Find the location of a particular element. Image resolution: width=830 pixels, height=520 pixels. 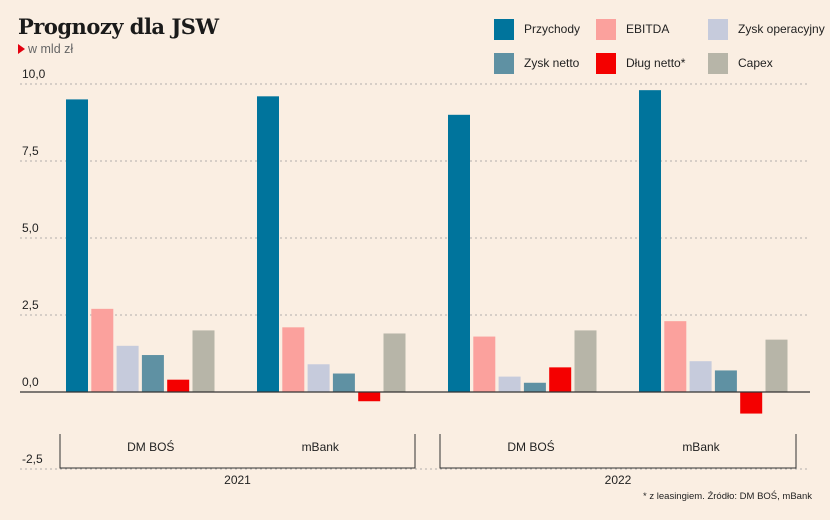

source-footnote: * z leasingiem. Źródło: DM BOŚ, mBank is located at coordinates (727, 496).